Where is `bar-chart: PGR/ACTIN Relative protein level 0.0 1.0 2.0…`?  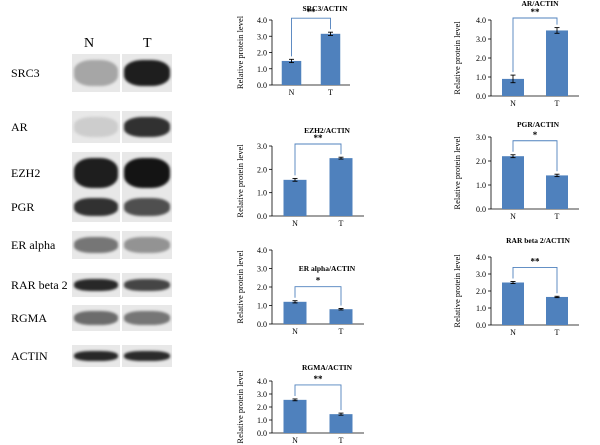 bar-chart: PGR/ACTIN Relative protein level 0.0 1.0 2.0… is located at coordinates (515, 170).